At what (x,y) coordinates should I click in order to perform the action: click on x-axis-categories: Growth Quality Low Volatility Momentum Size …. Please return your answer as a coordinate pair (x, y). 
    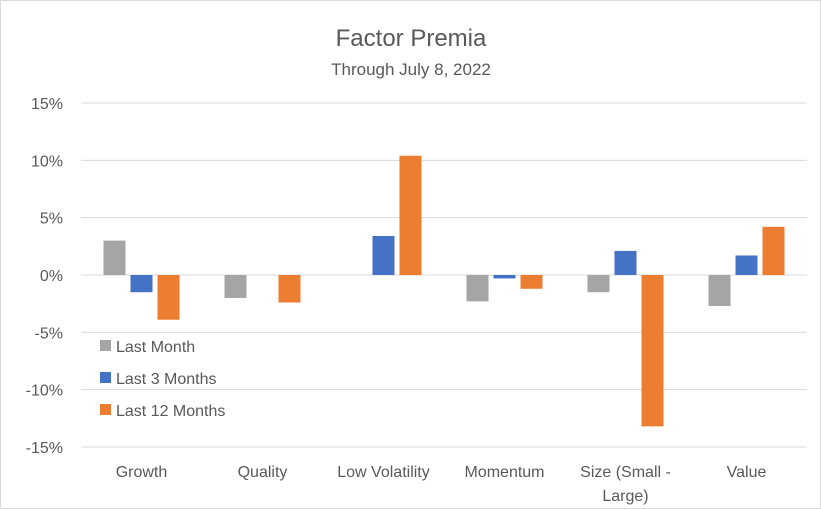
    Looking at the image, I should click on (441, 484).